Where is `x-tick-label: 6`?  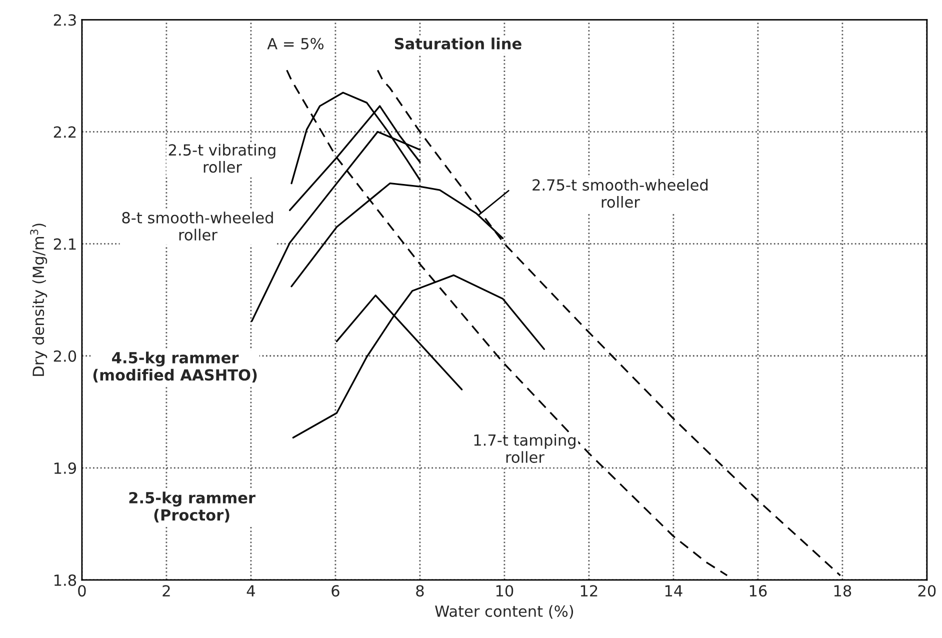
x-tick-label: 6 is located at coordinates (336, 591).